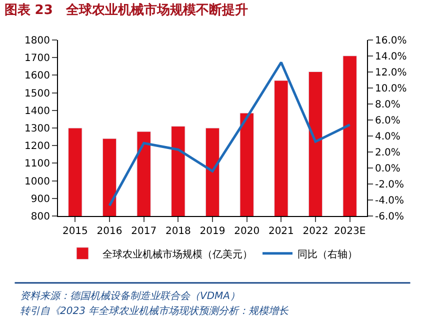 The height and width of the screenshot is (326, 429). What do you see at coordinates (391, 73) in the screenshot?
I see `y2-tick-label: 12.0%` at bounding box center [391, 73].